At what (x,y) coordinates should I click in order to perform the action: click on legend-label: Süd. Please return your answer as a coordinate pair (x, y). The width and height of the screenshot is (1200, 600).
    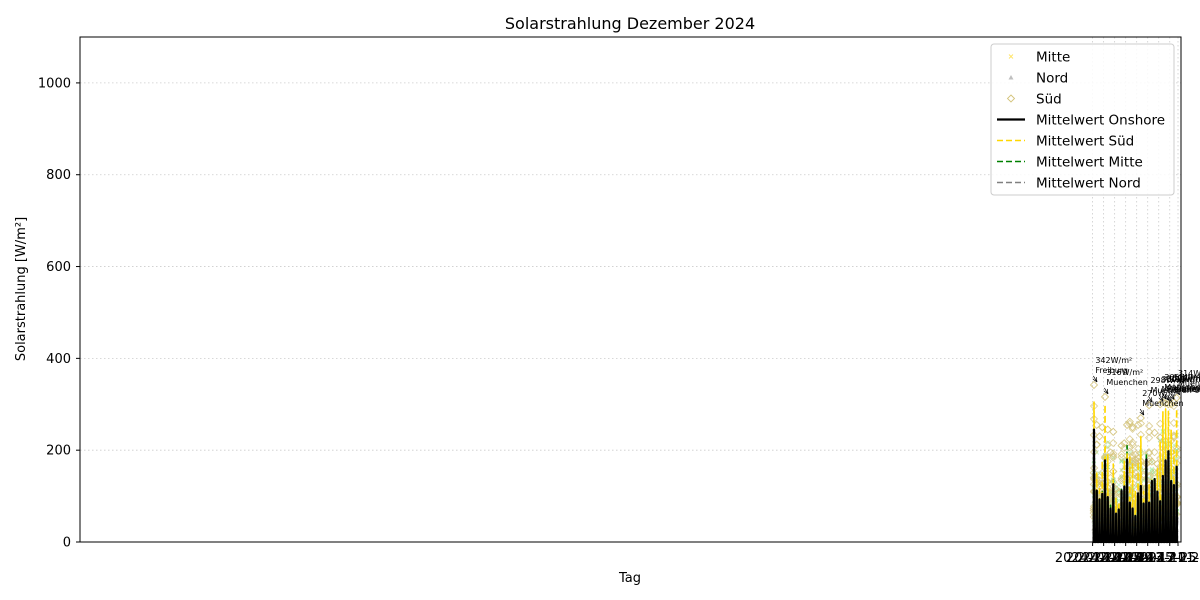
    Looking at the image, I should click on (1049, 100).